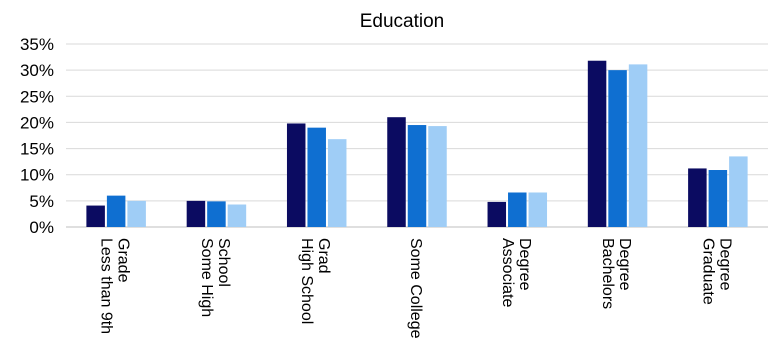 The image size is (772, 360). I want to click on x-category-label: Some High School, so click(215, 277).